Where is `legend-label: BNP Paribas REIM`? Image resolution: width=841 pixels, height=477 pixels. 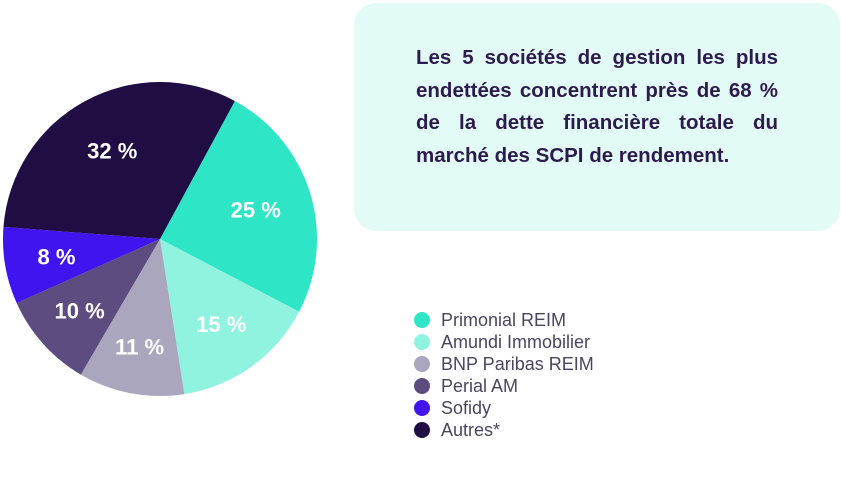
legend-label: BNP Paribas REIM is located at coordinates (517, 363).